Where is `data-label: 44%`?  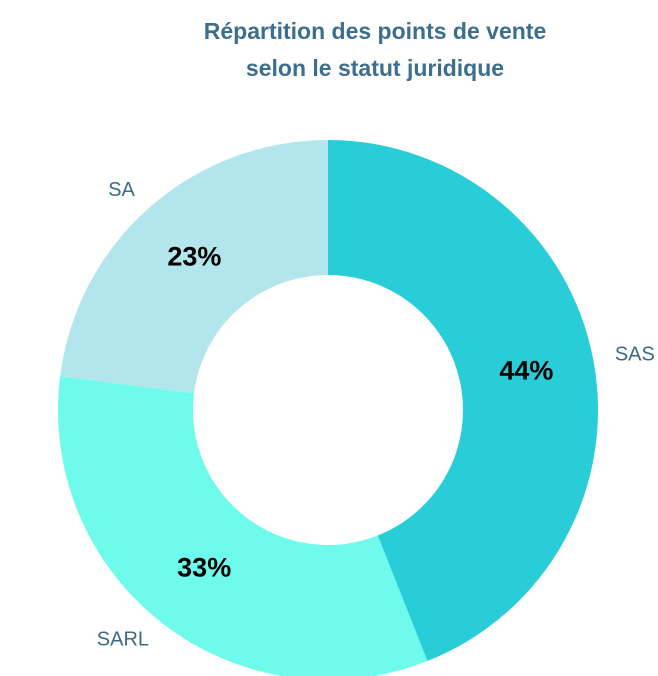 data-label: 44% is located at coordinates (526, 370).